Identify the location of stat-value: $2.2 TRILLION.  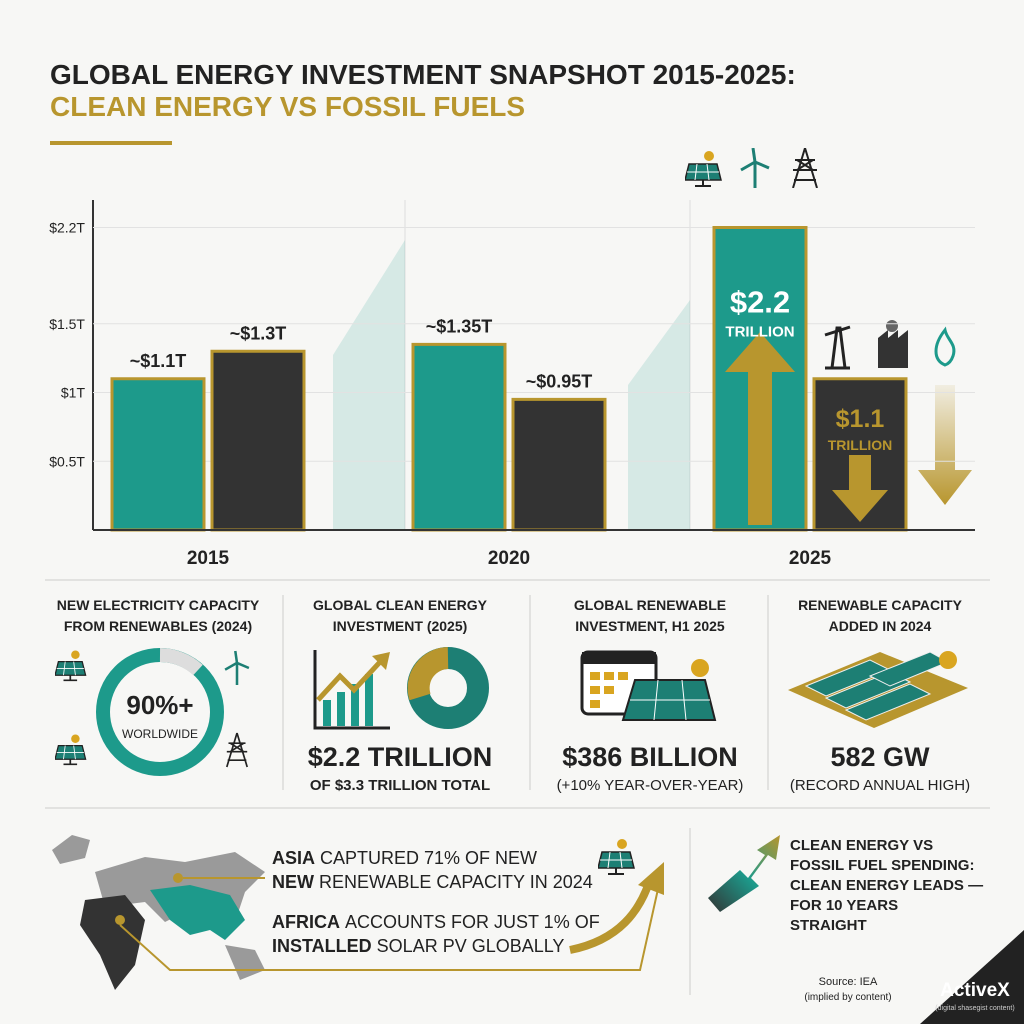
(400, 757).